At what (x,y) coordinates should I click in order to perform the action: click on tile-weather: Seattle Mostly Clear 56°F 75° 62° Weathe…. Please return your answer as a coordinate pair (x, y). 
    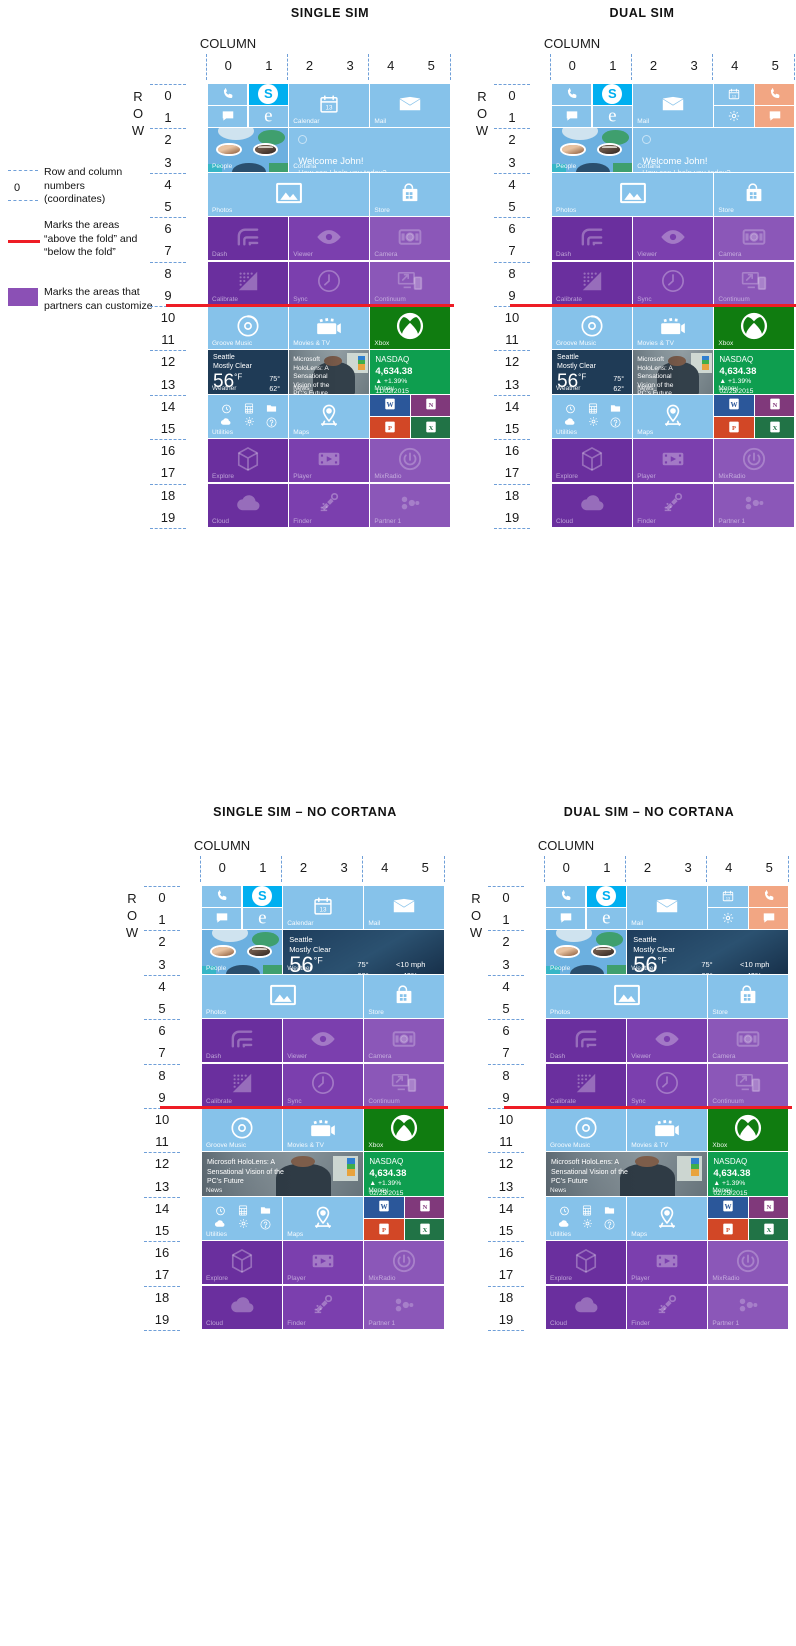
    Looking at the image, I should click on (248, 372).